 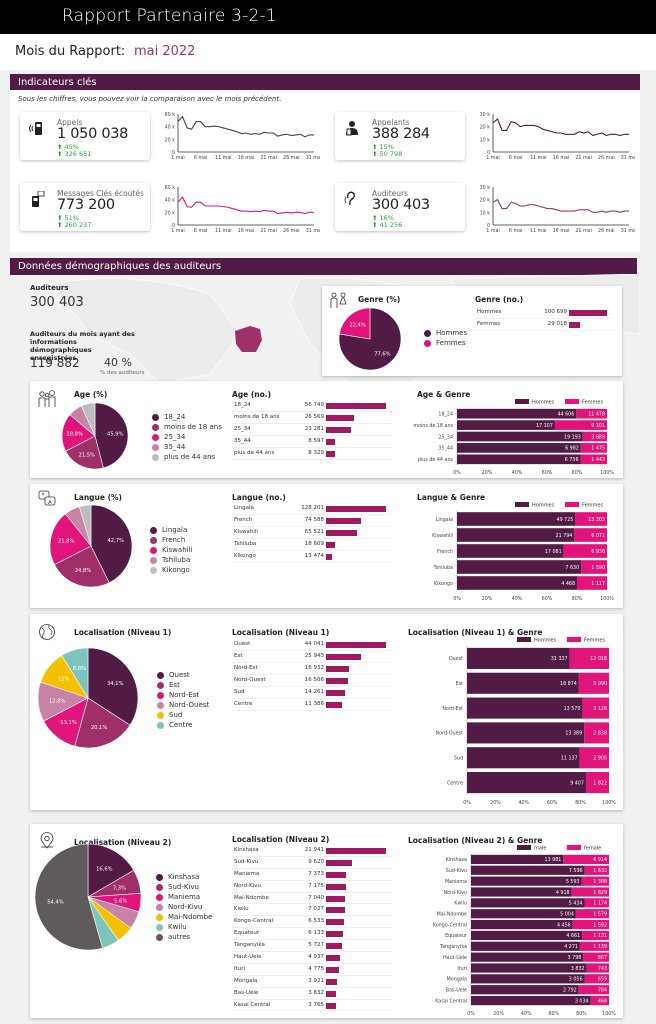 I want to click on bar-data-label: 784, so click(x=602, y=991).